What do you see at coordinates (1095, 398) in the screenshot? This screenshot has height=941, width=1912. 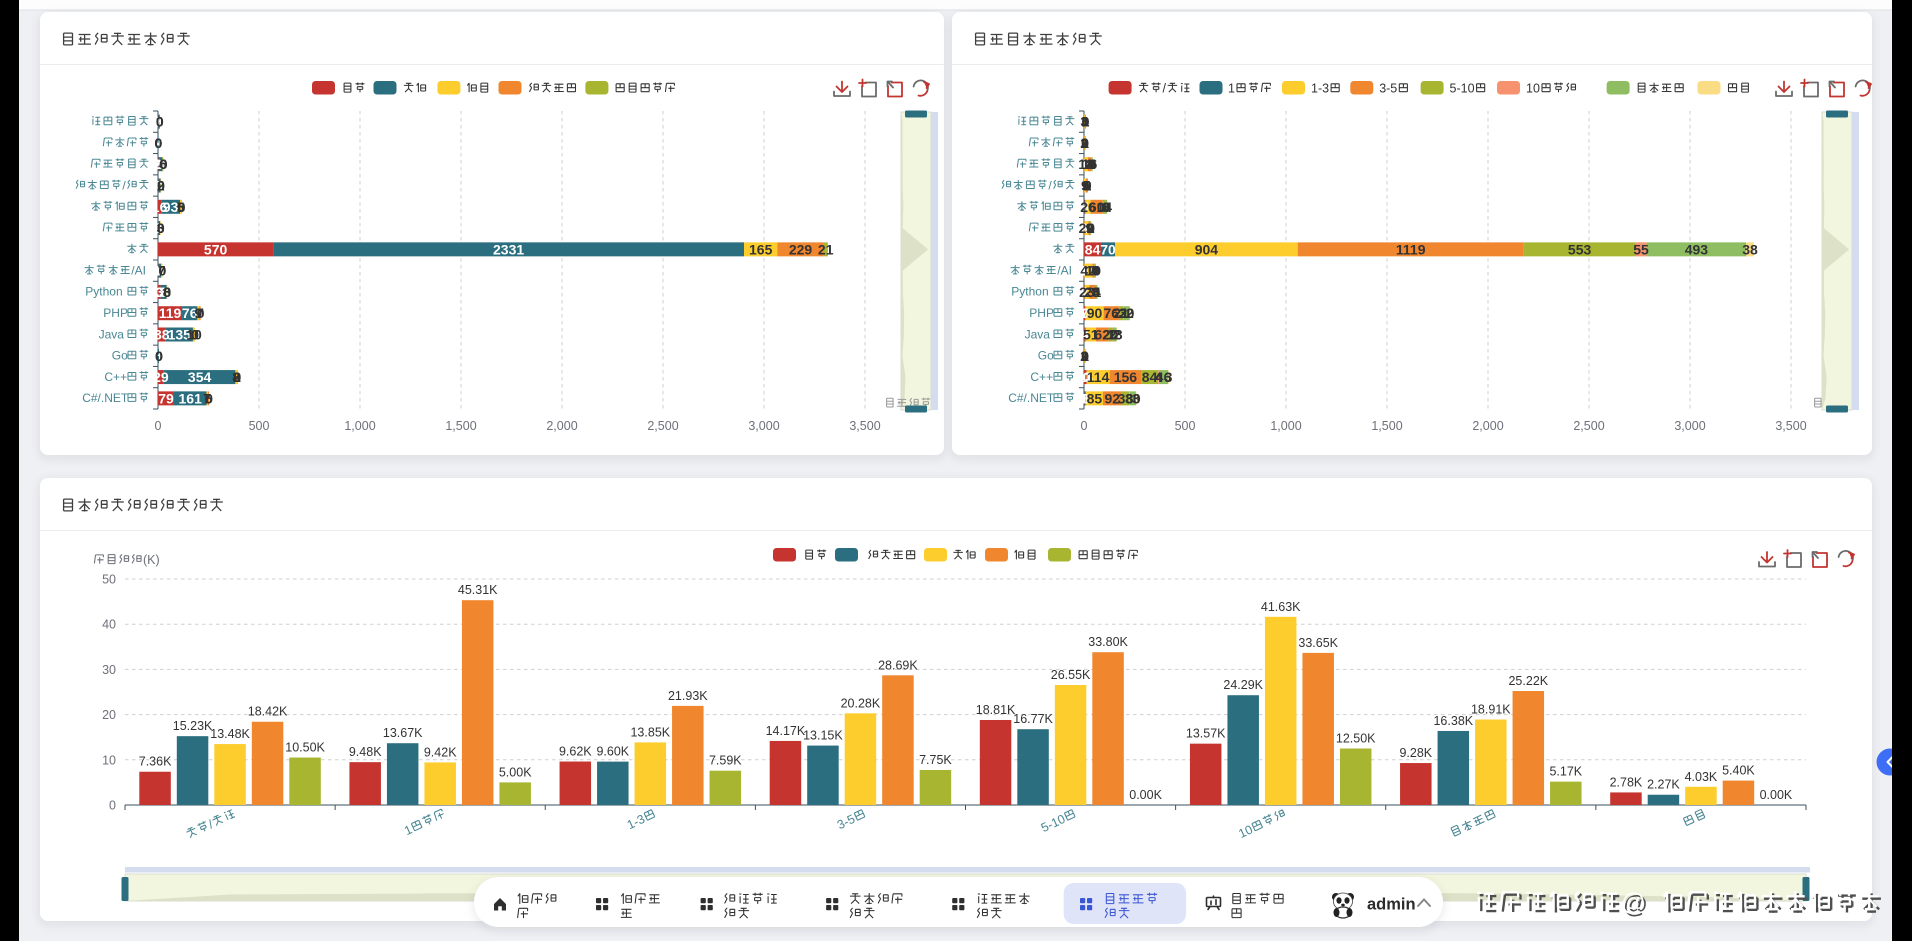 I see `svg-text: 85` at bounding box center [1095, 398].